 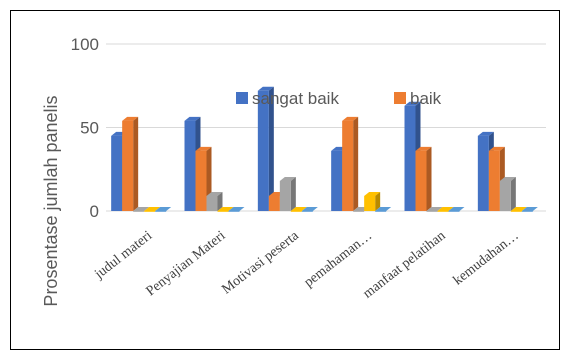 I want to click on legend-label: baik, so click(x=426, y=98).